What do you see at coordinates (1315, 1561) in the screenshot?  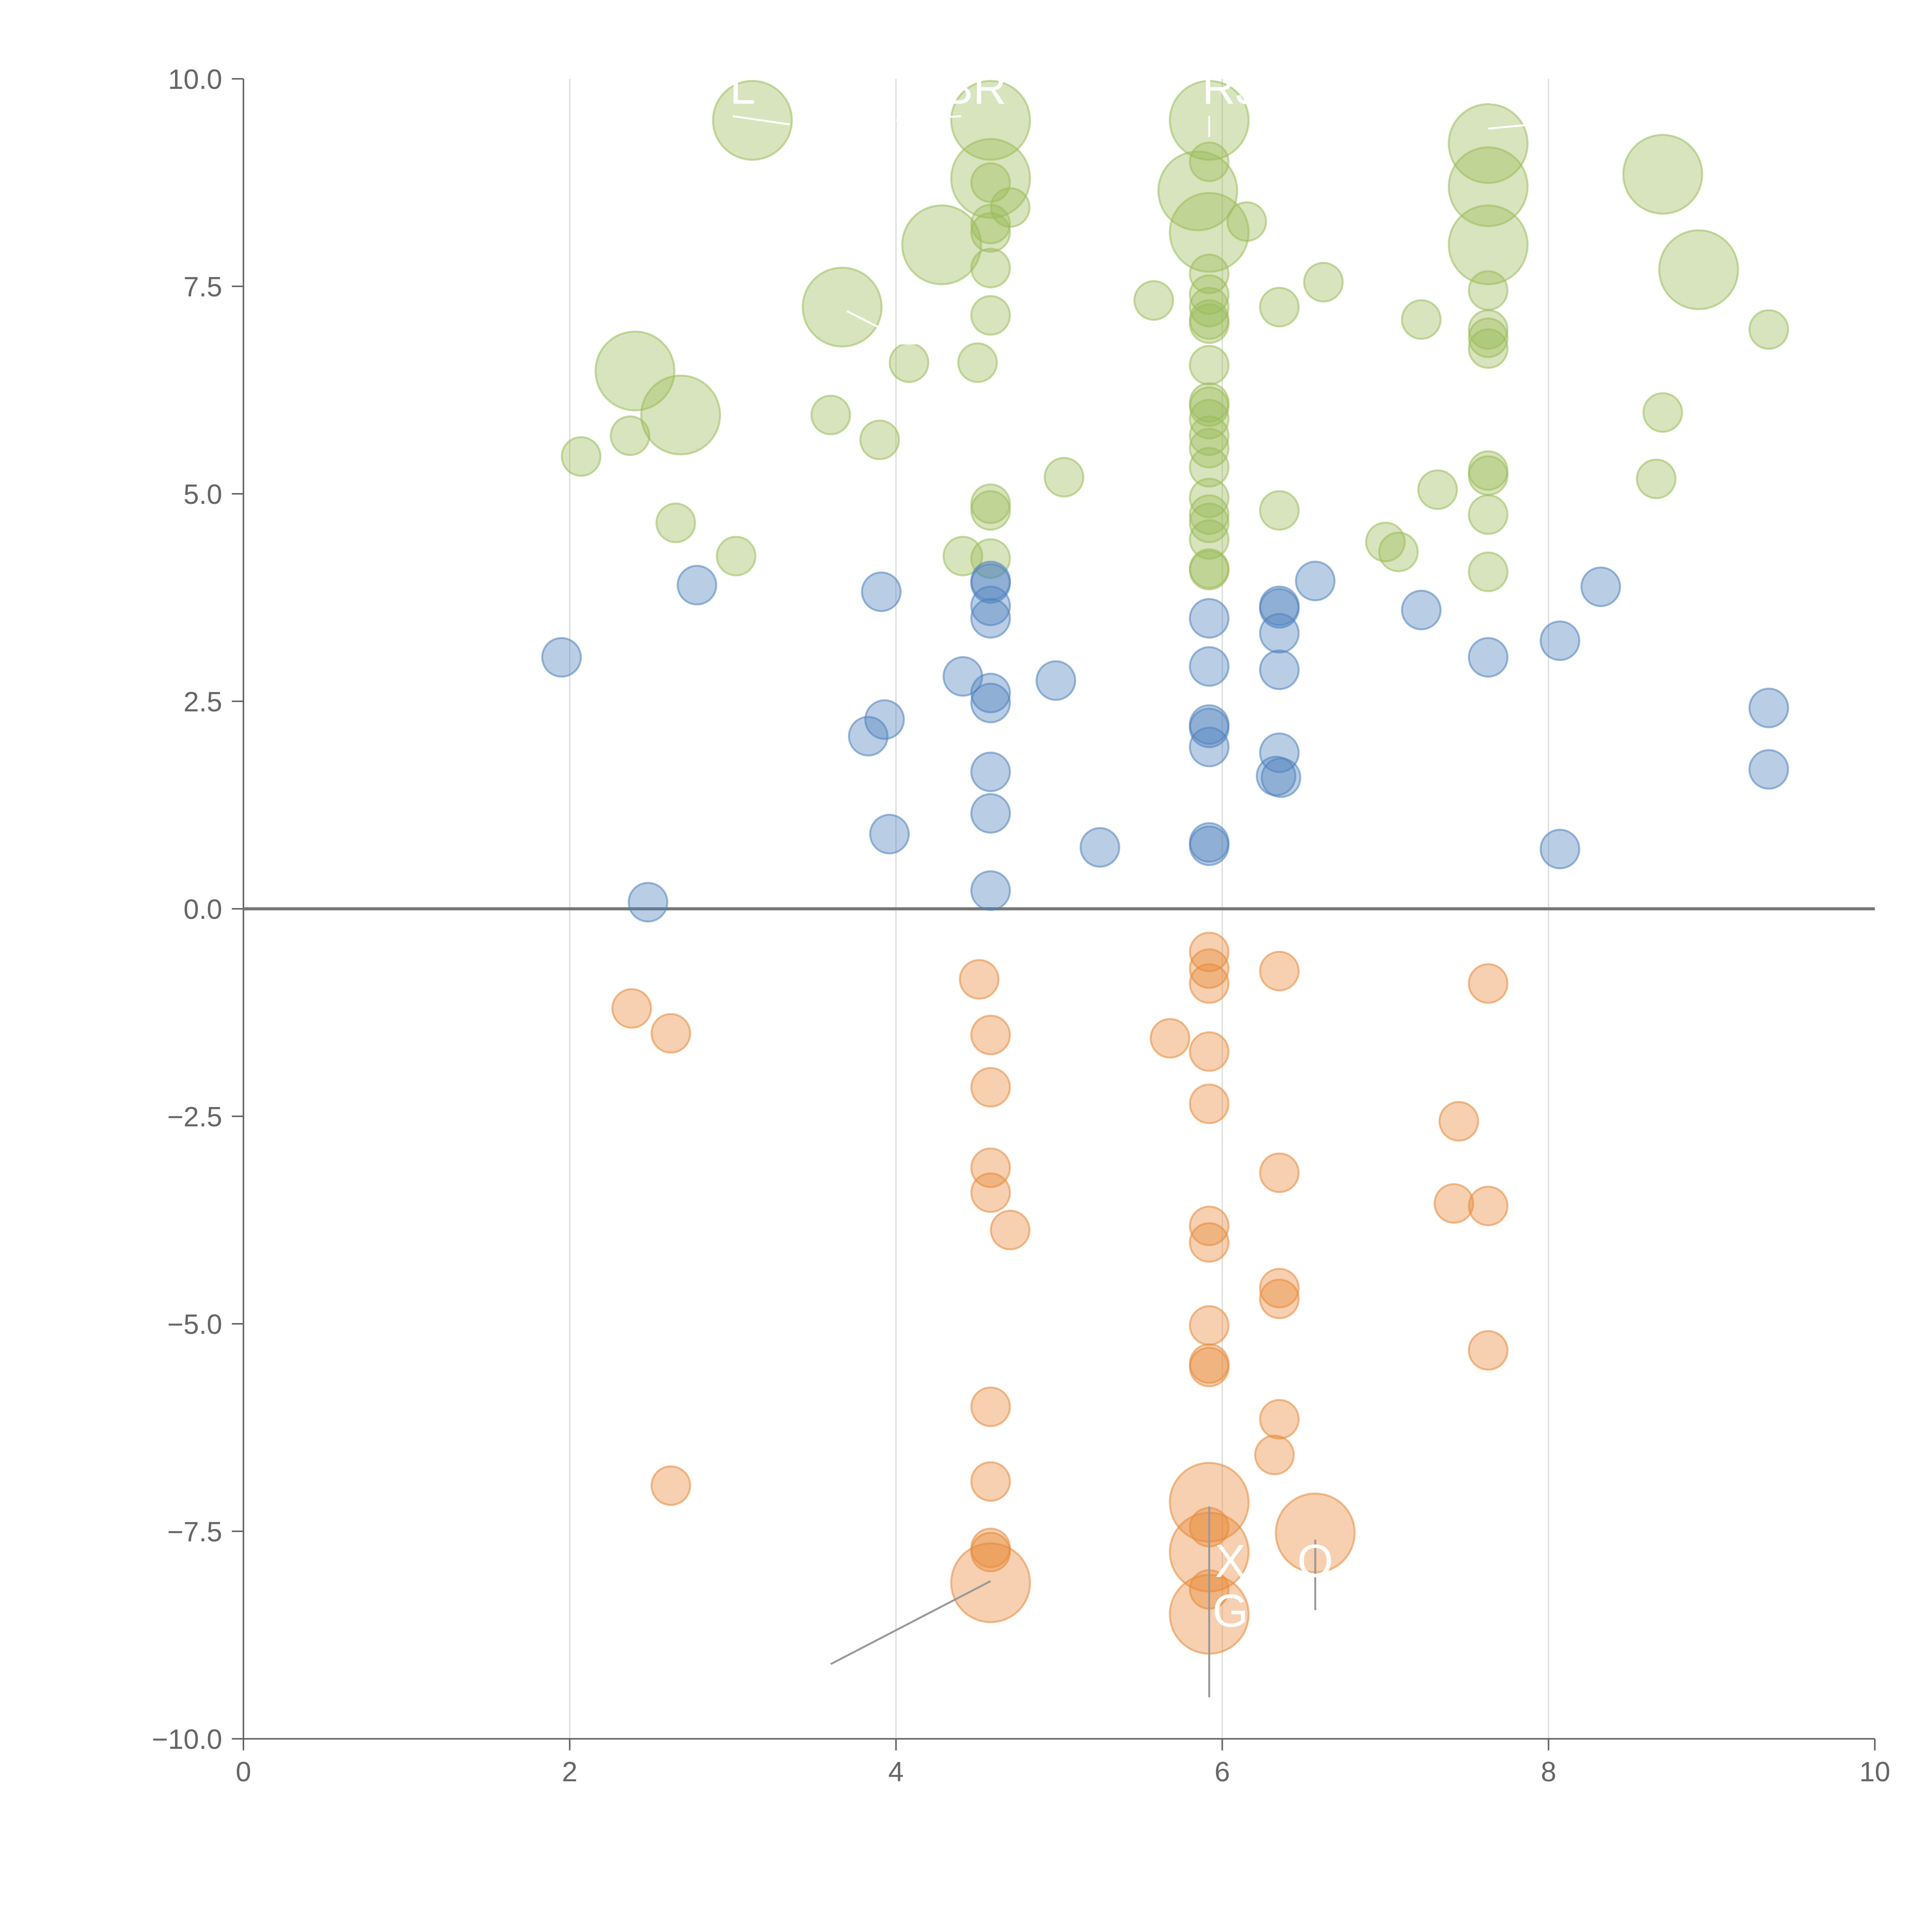 I see `data-label: O` at bounding box center [1315, 1561].